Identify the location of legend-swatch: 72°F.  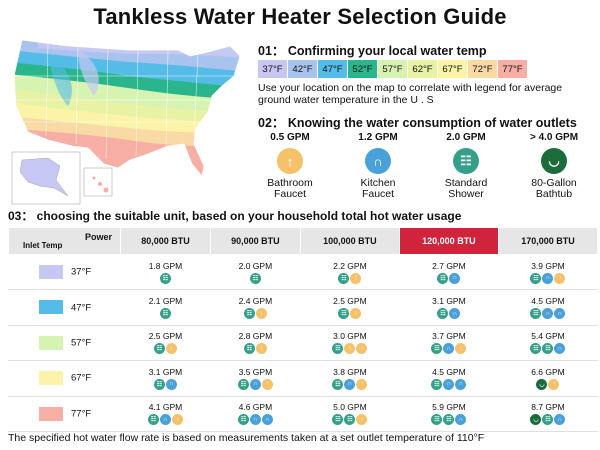
(483, 69).